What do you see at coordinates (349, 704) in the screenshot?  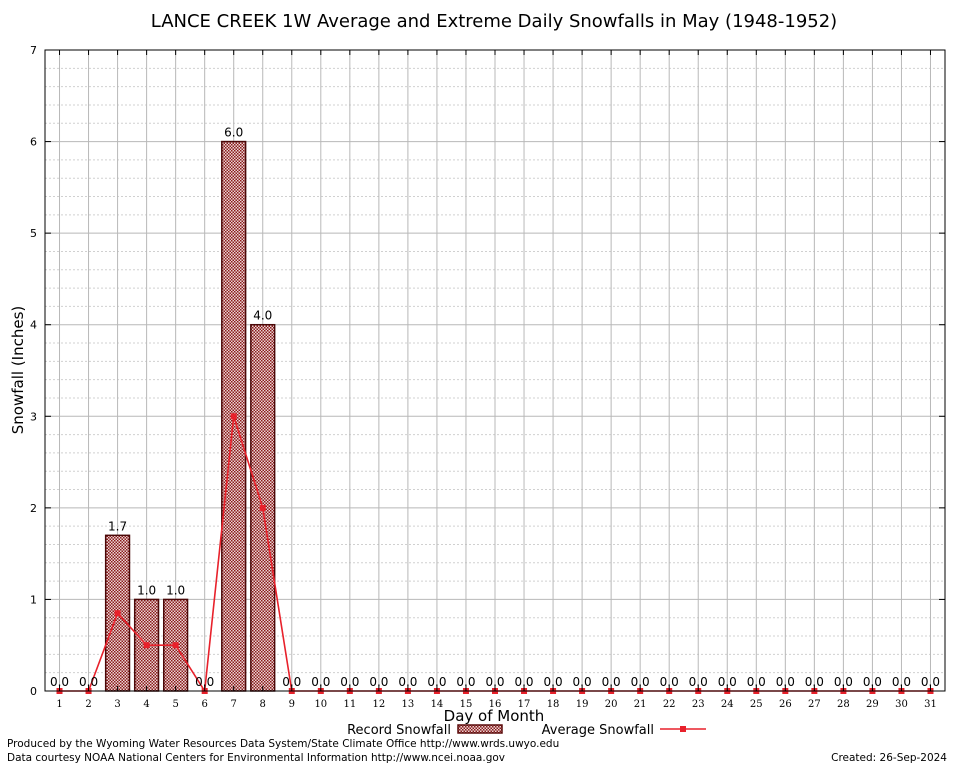 I see `x-tick-label: 11` at bounding box center [349, 704].